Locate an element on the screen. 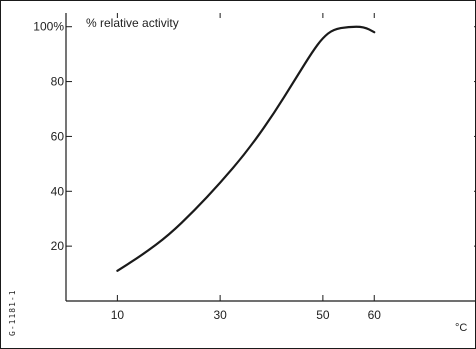 The height and width of the screenshot is (349, 476). x-tick-label-1: 30 is located at coordinates (220, 315).